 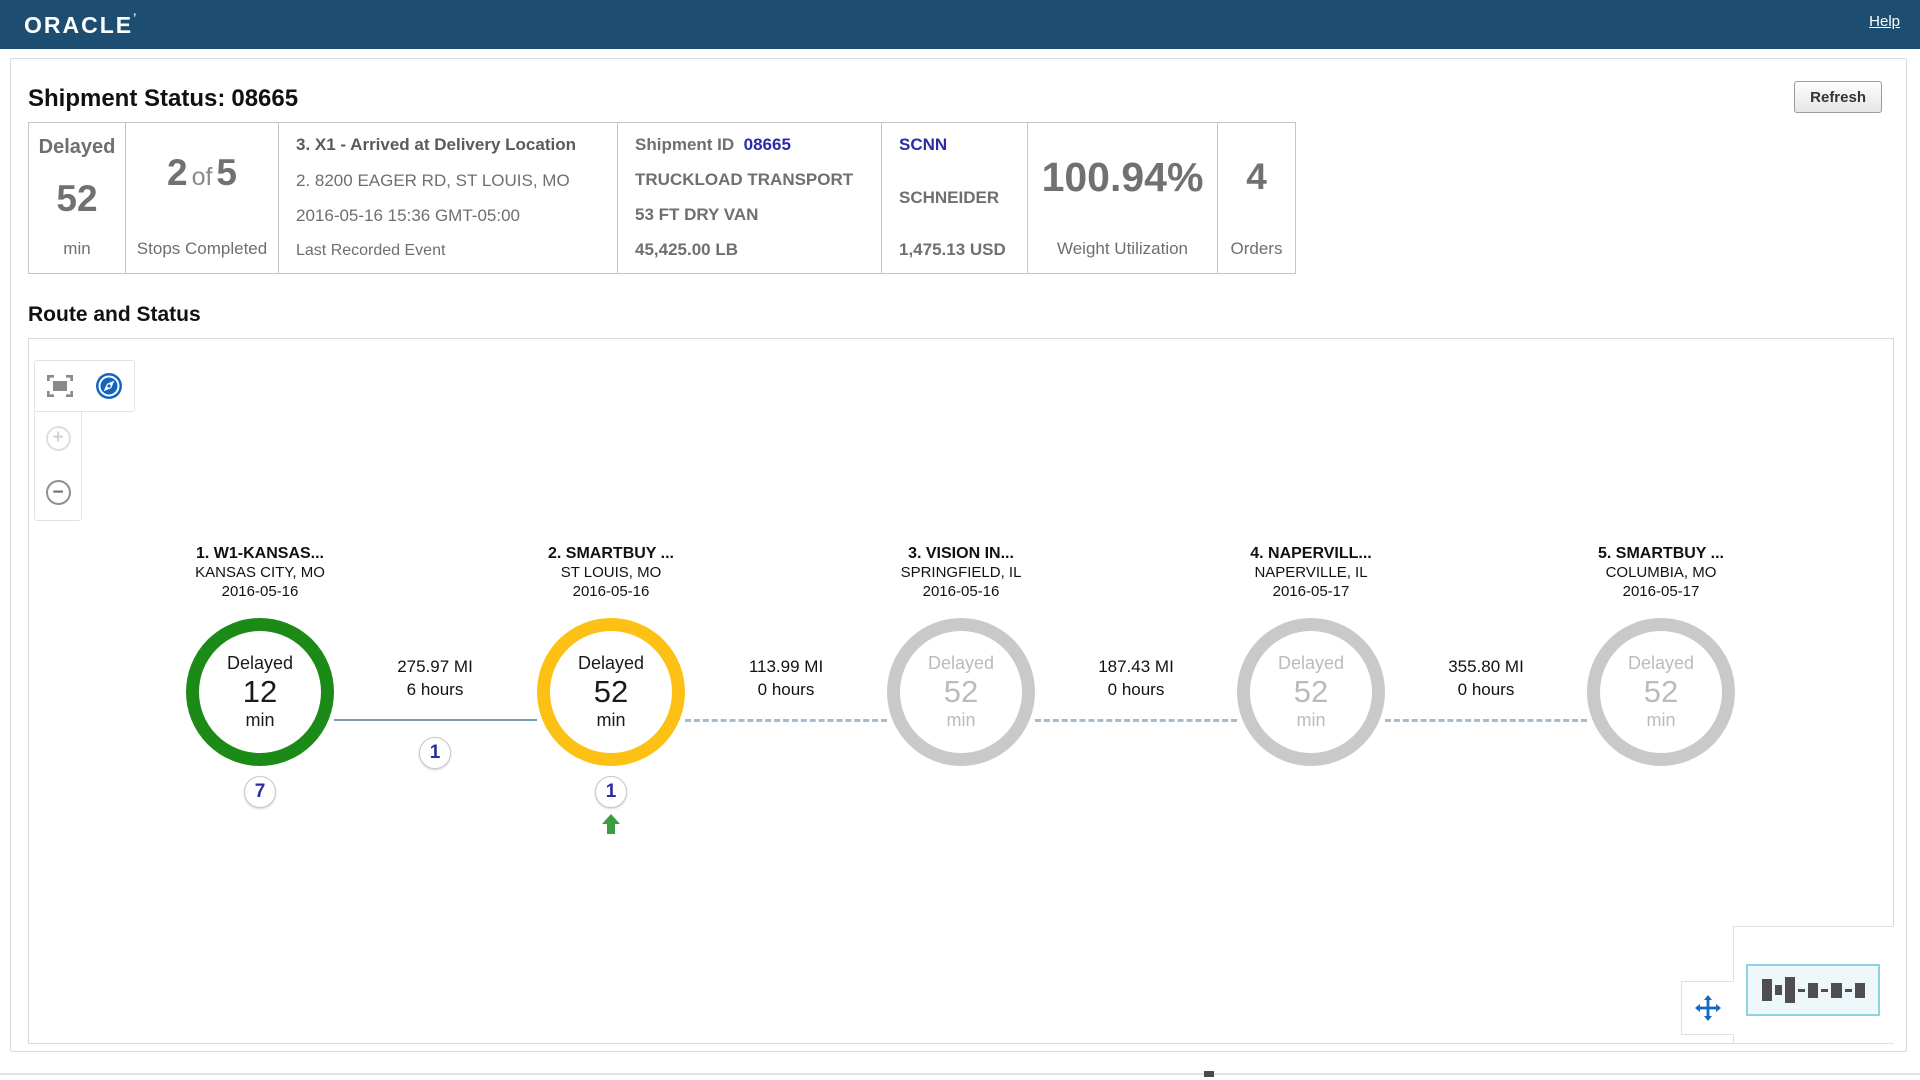 I want to click on delay-card: Delayed 52 min, so click(x=77, y=198).